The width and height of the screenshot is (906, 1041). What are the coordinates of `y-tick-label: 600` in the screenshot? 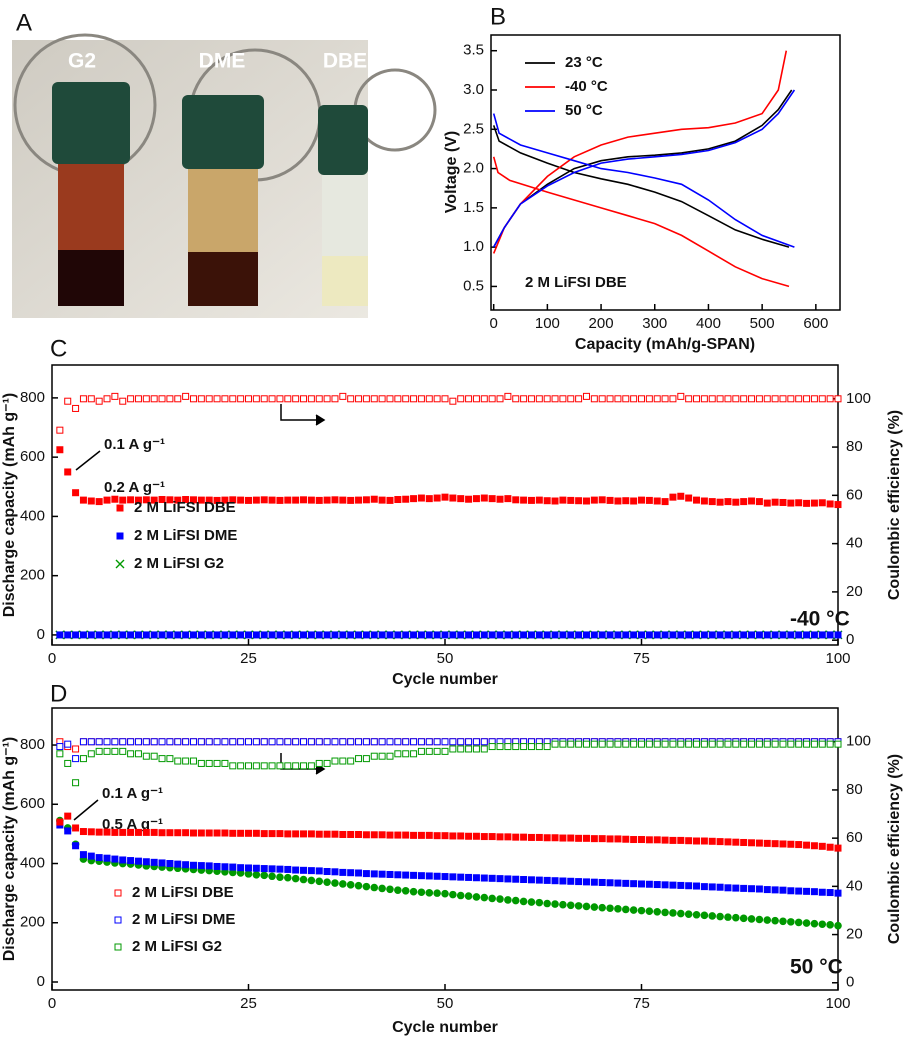 It's located at (32, 456).